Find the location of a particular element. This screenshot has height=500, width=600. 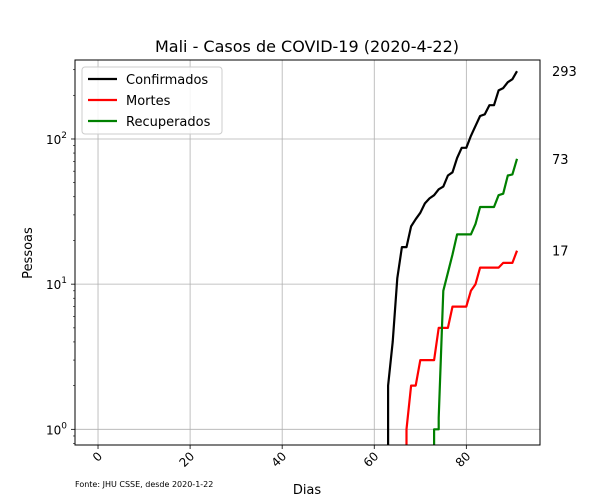

series-line-mortes is located at coordinates (462, 347).